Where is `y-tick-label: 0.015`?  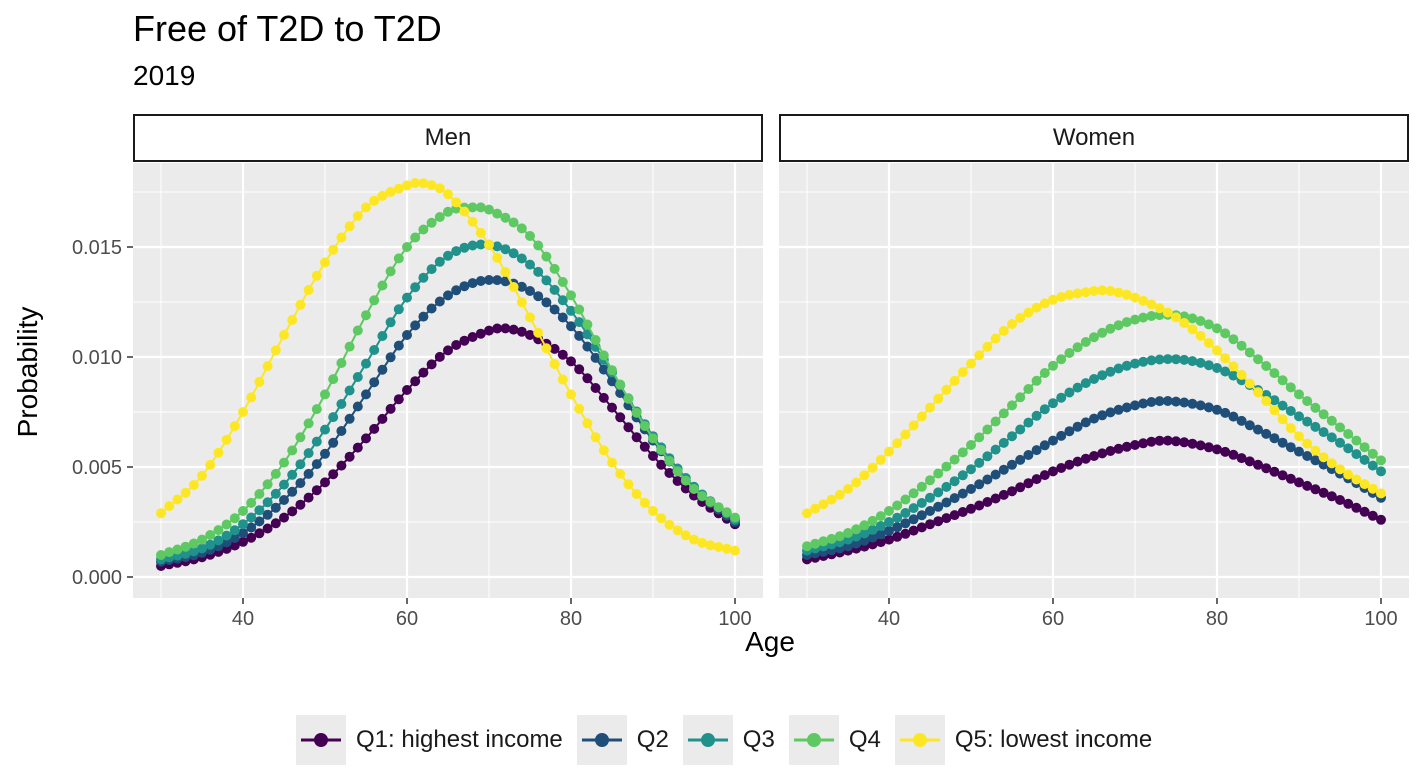
y-tick-label: 0.015 is located at coordinates (97, 248).